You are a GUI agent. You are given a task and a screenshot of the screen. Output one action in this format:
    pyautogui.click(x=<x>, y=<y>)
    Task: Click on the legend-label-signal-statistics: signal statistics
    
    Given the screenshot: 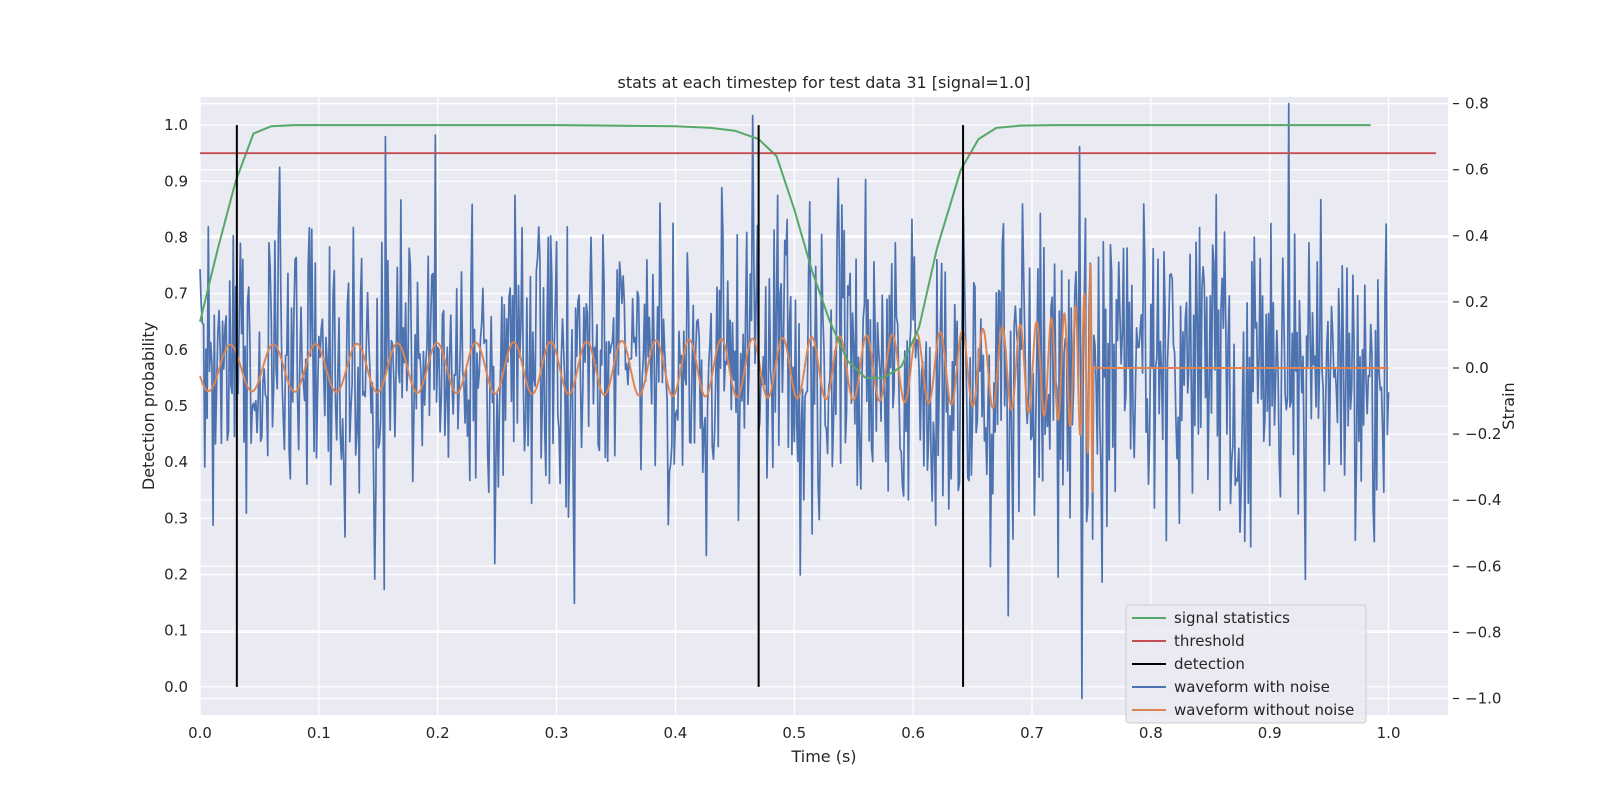 What is the action you would take?
    pyautogui.click(x=1232, y=618)
    